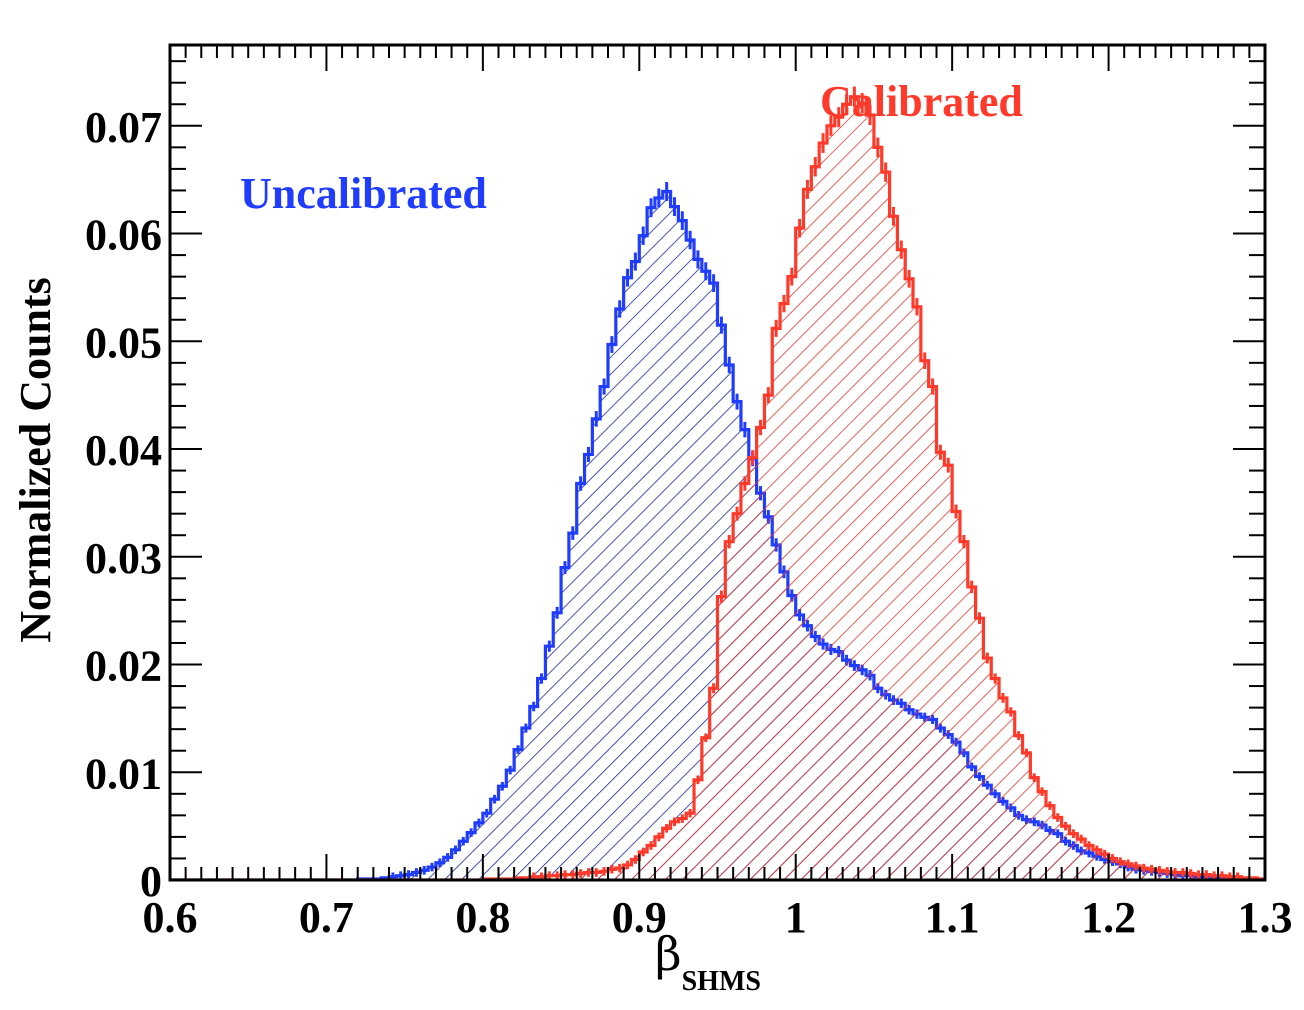 The image size is (1304, 1010). What do you see at coordinates (123, 666) in the screenshot?
I see `y-tick-label: 0.02` at bounding box center [123, 666].